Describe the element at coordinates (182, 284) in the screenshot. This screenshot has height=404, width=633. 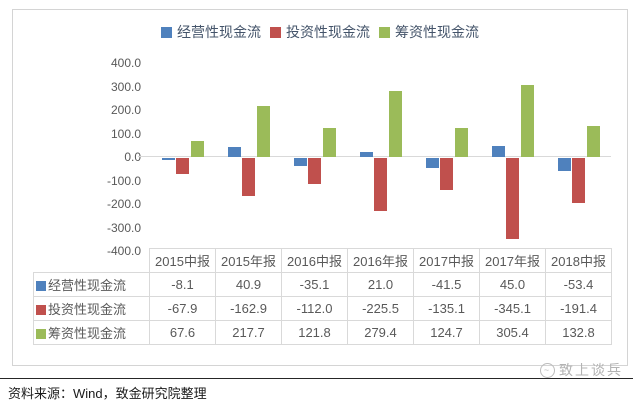
I see `table-cell: -8.1` at that location.